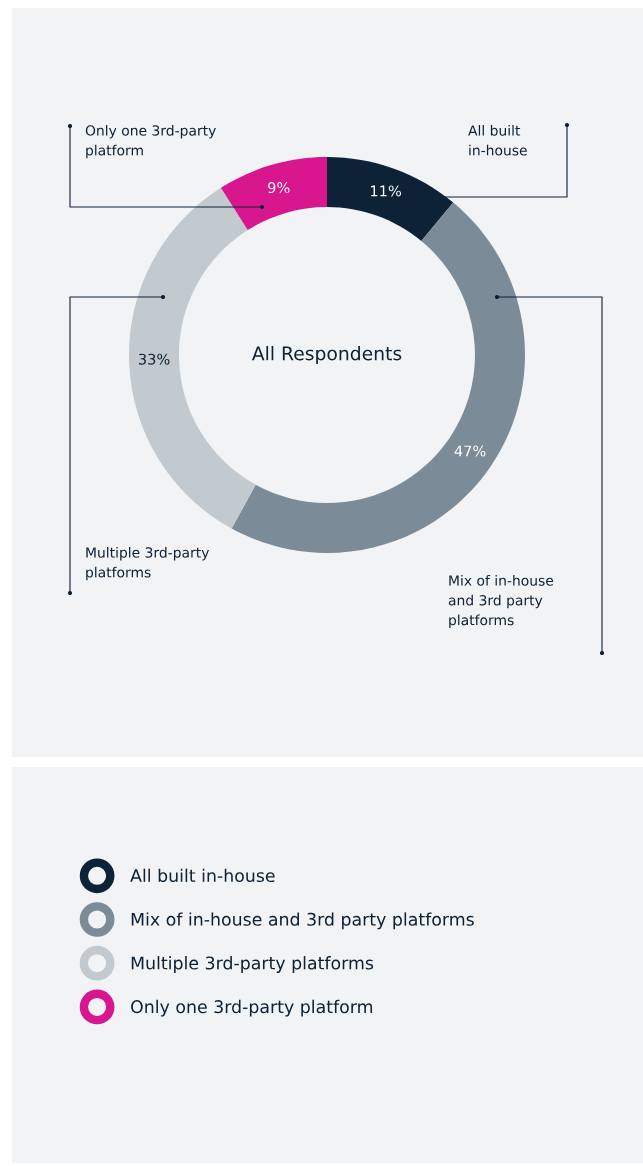  I want to click on slice-label: All built in-house, so click(497, 140).